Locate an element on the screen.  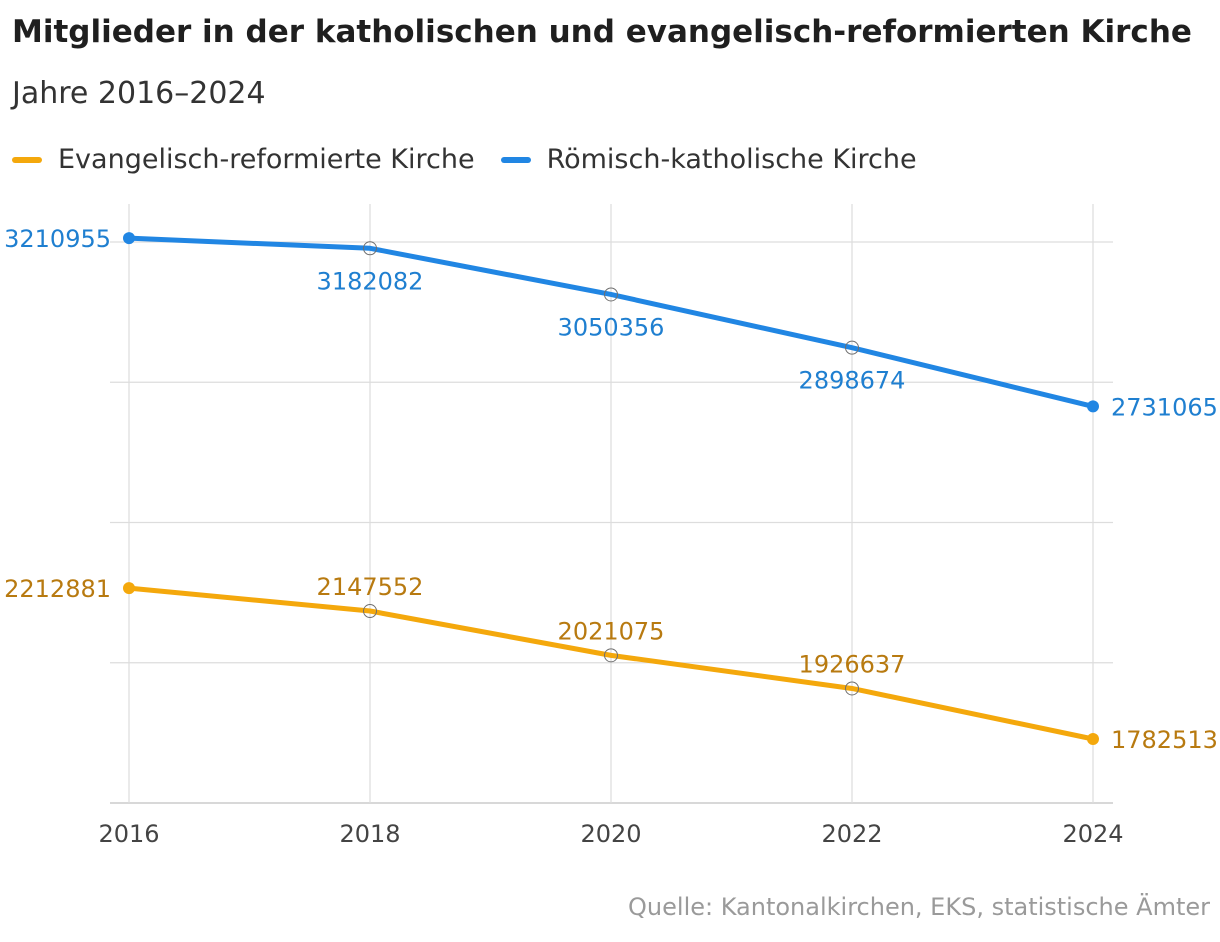
data-label-evangelisch: 2212881 is located at coordinates (57, 589).